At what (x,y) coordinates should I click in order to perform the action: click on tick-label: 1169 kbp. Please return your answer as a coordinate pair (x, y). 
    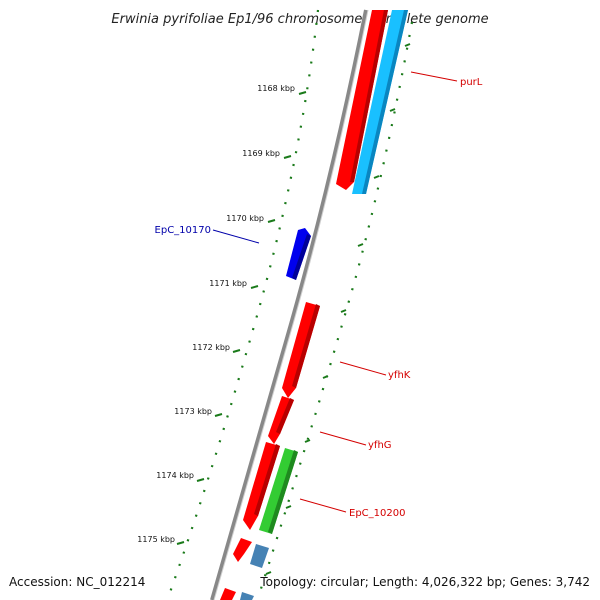
    Looking at the image, I should click on (261, 153).